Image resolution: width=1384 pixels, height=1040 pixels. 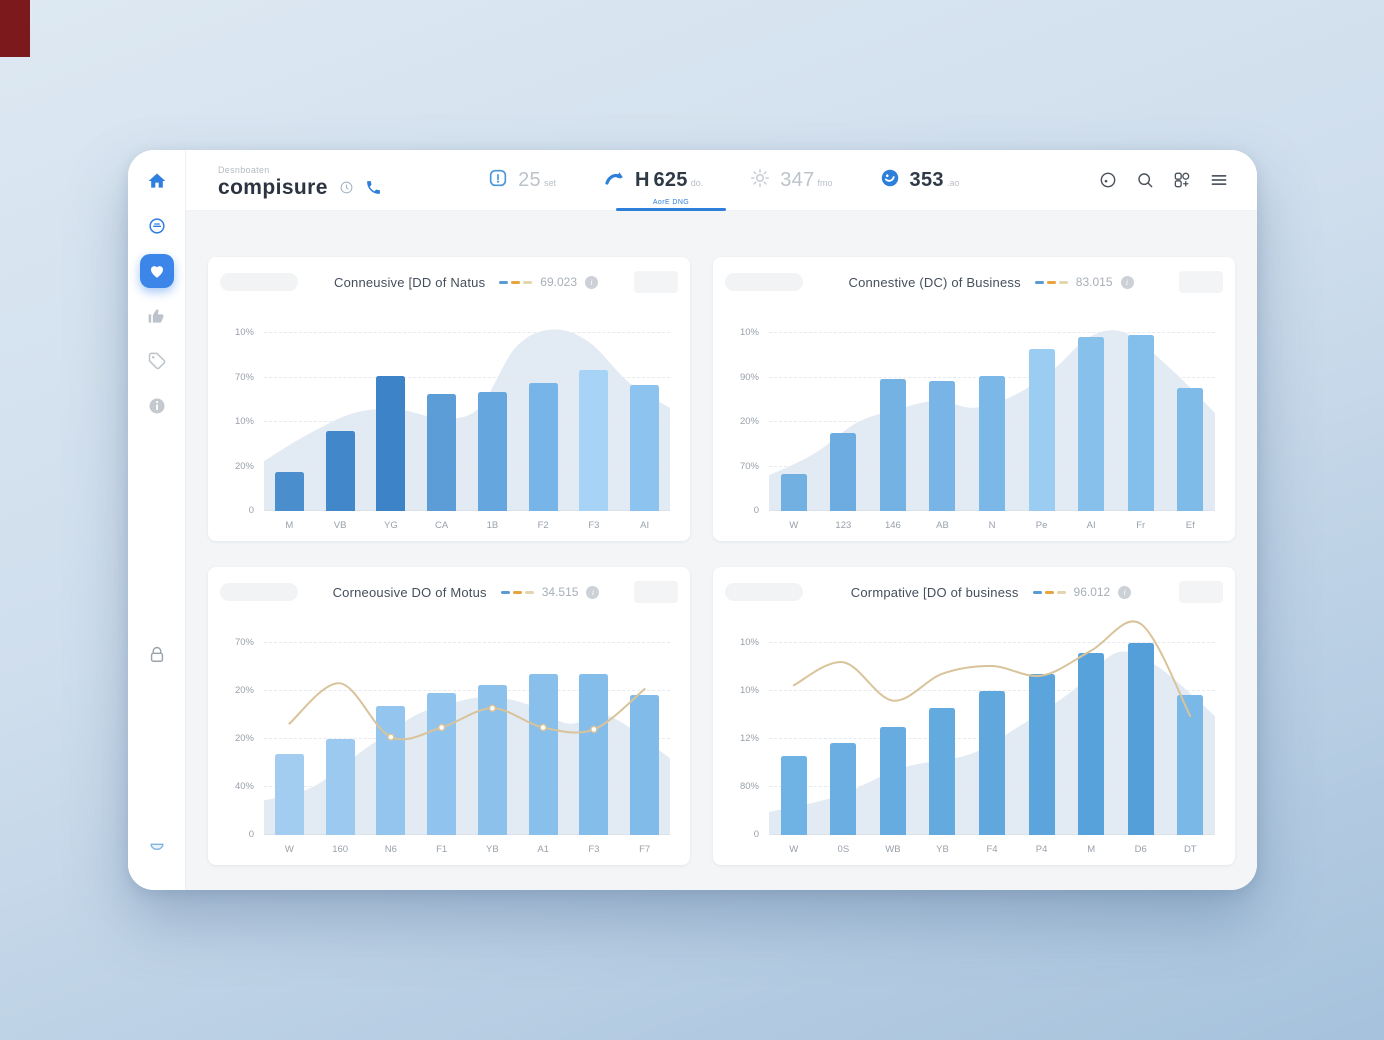 What do you see at coordinates (157, 846) in the screenshot?
I see `sidebar-item-tray` at bounding box center [157, 846].